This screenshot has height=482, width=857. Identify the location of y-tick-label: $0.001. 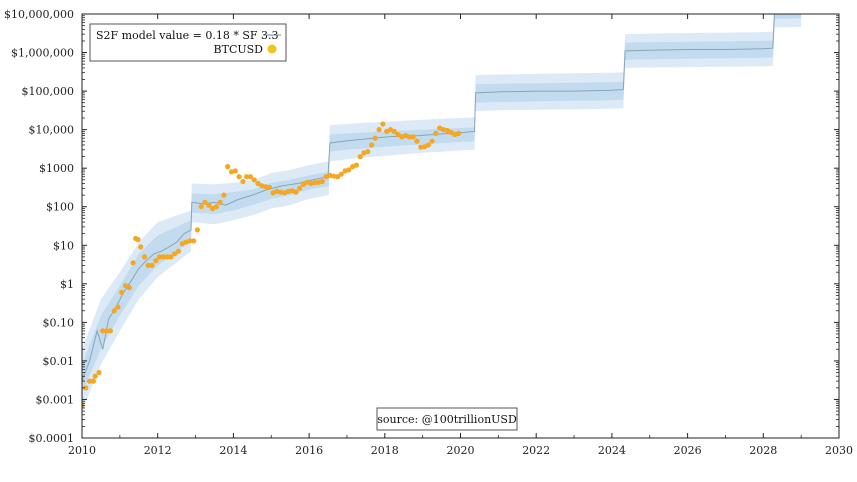
(55, 399).